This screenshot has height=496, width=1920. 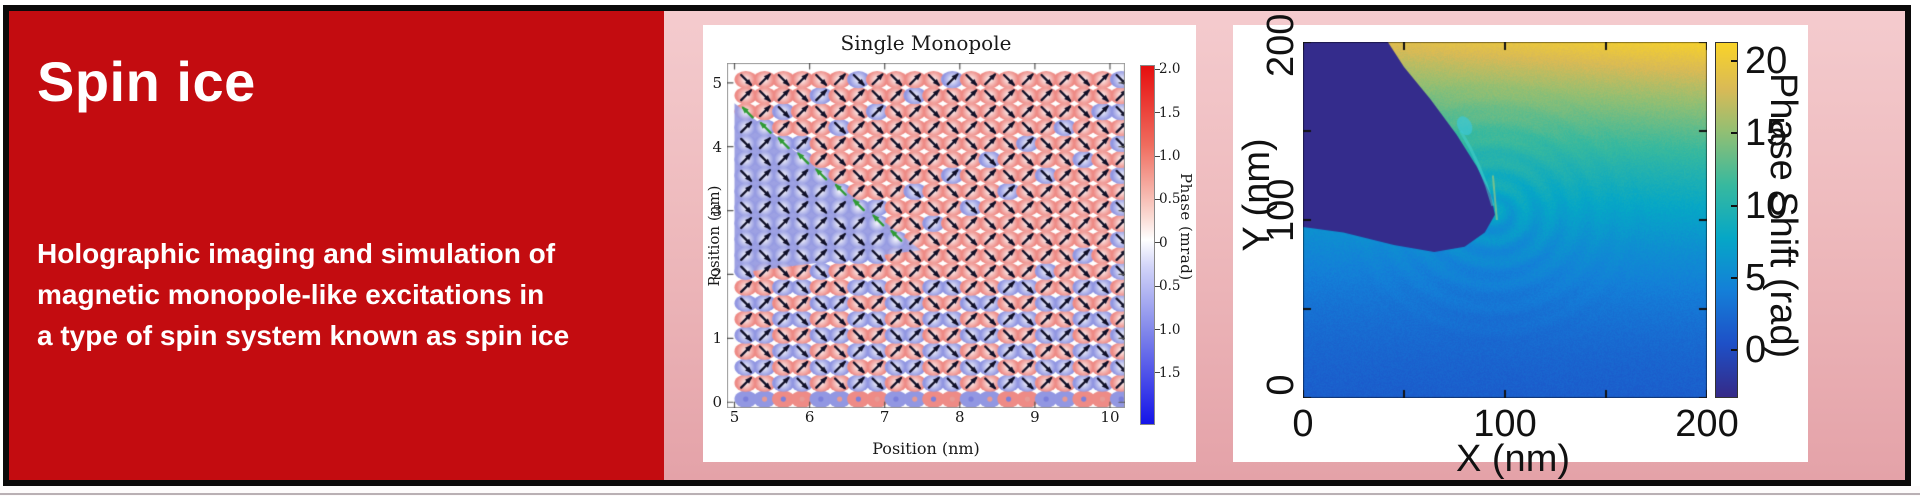 What do you see at coordinates (926, 448) in the screenshot?
I see `x-axis-label: Position (nm)` at bounding box center [926, 448].